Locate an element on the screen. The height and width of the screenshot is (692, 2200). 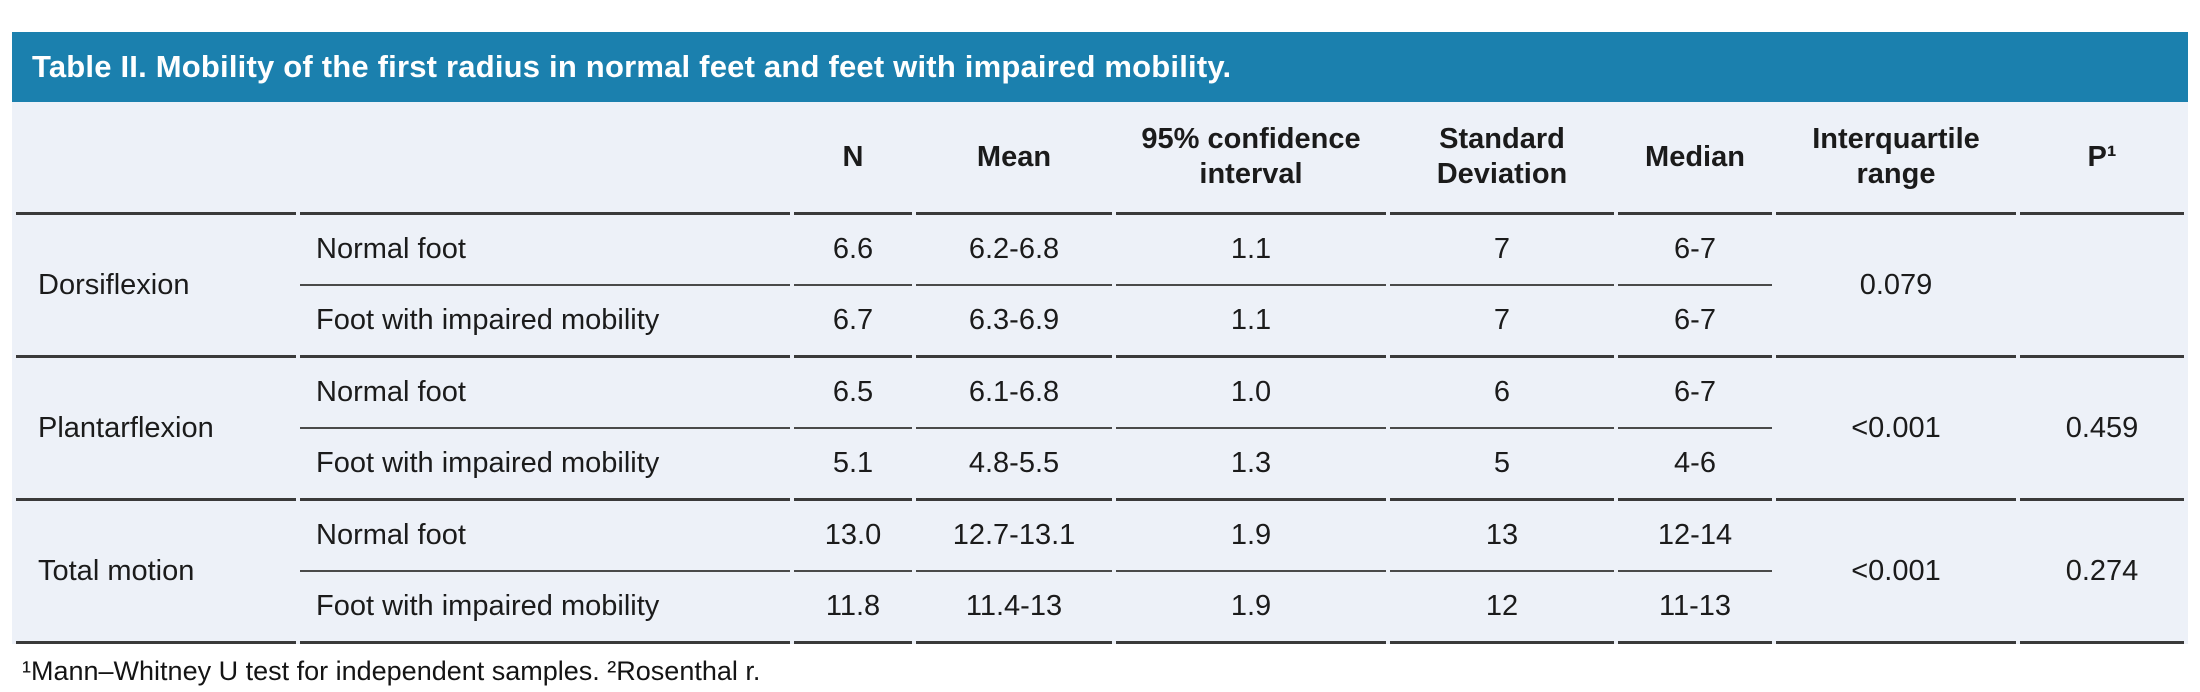
group-label-plantarflexion: Plantarflexion is located at coordinates (156, 426).